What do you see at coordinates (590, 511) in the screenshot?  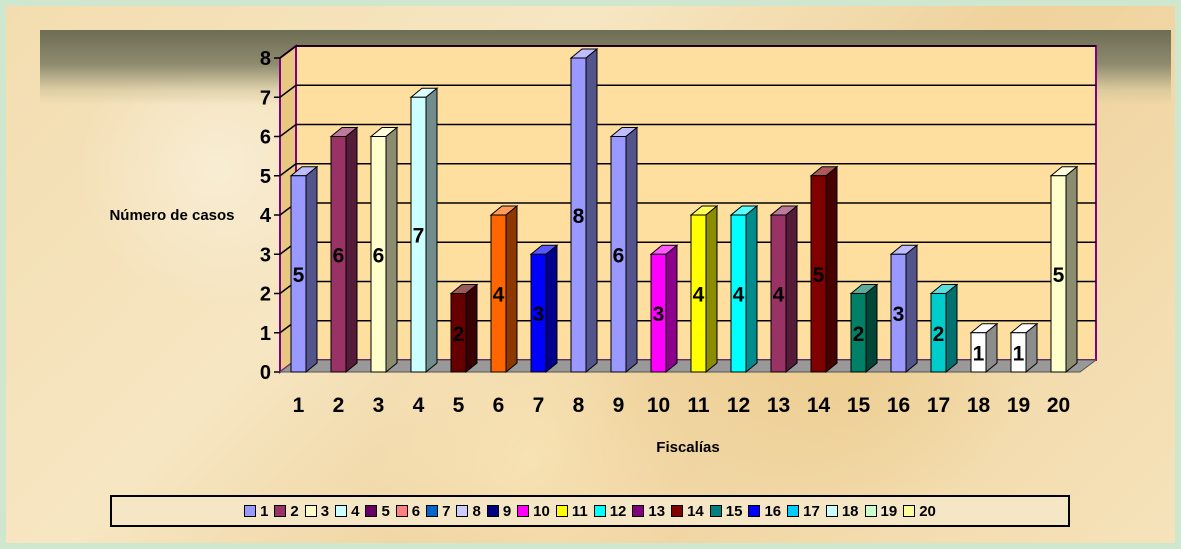 I see `legend: 1 2 3 4 5 6 7 8 9 10 11 12 13 14 15 16 17 18 19 20` at bounding box center [590, 511].